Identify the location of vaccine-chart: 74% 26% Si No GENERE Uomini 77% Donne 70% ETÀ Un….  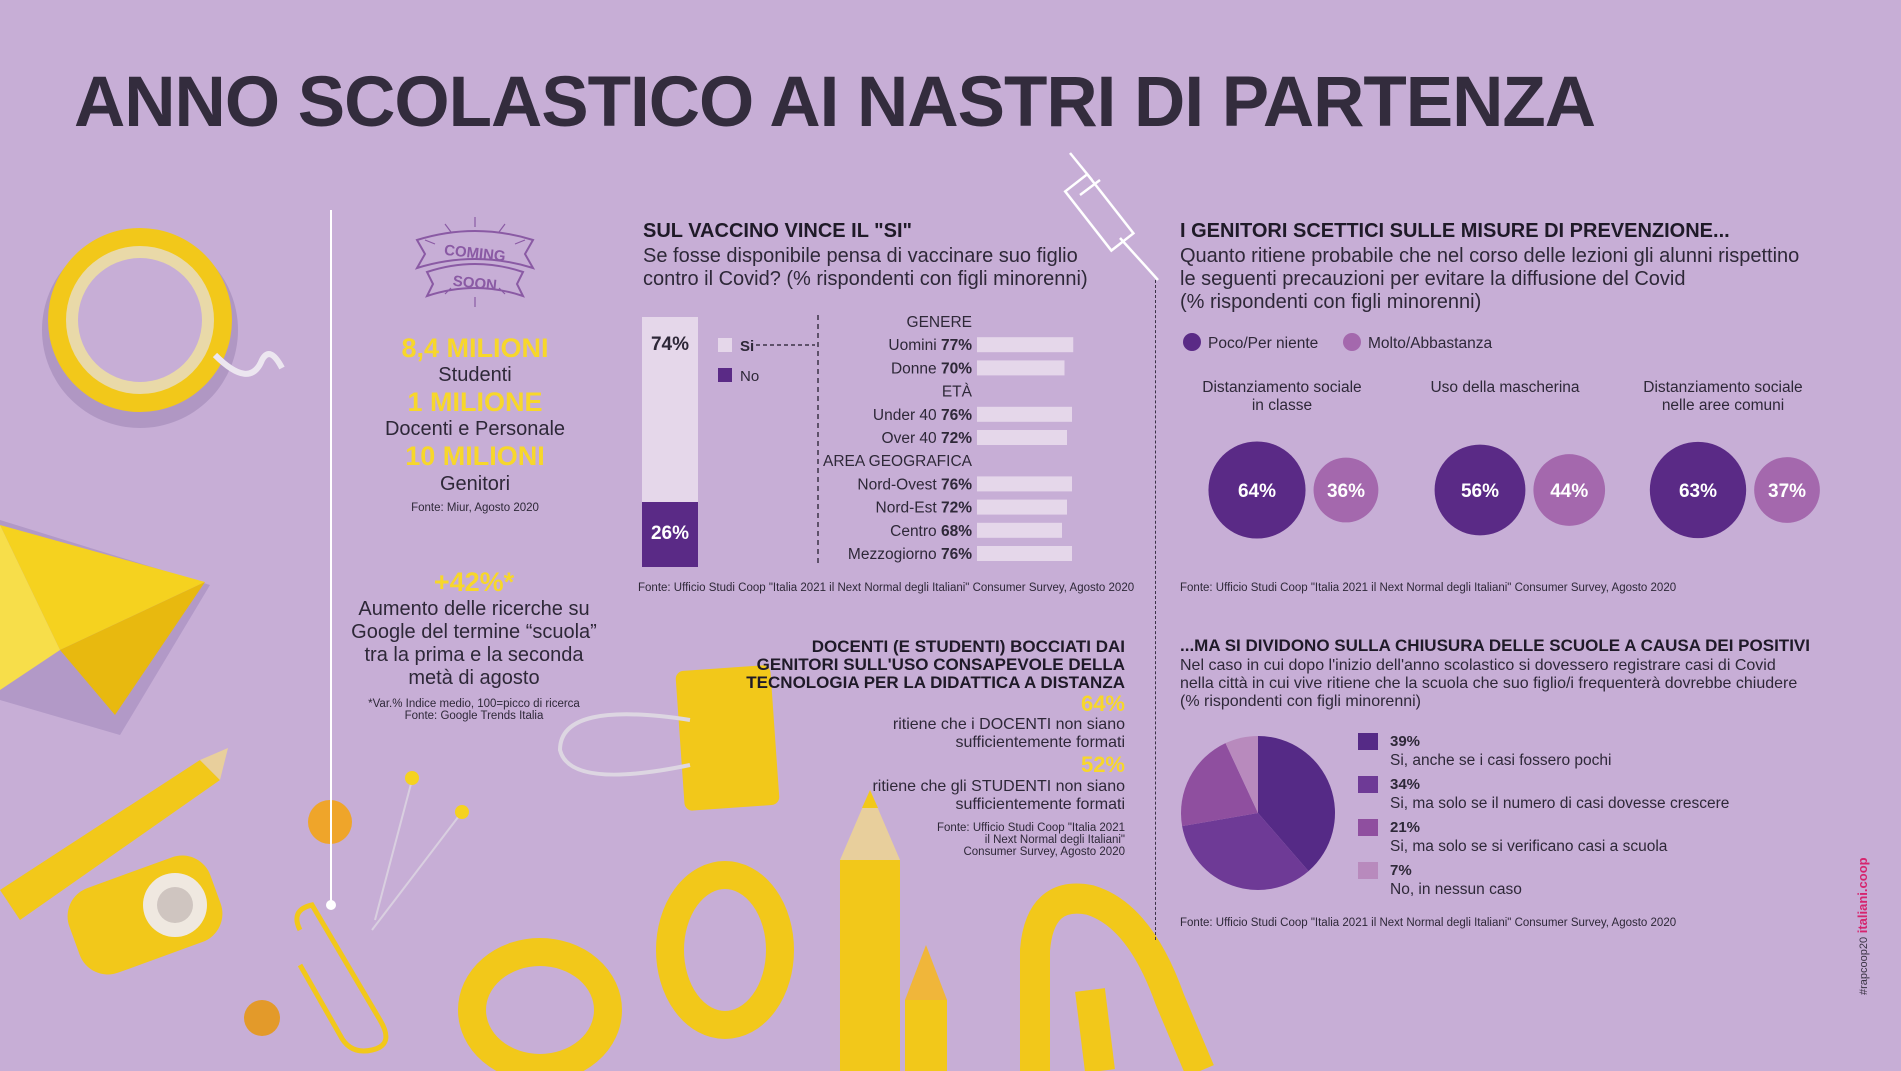
(858, 440).